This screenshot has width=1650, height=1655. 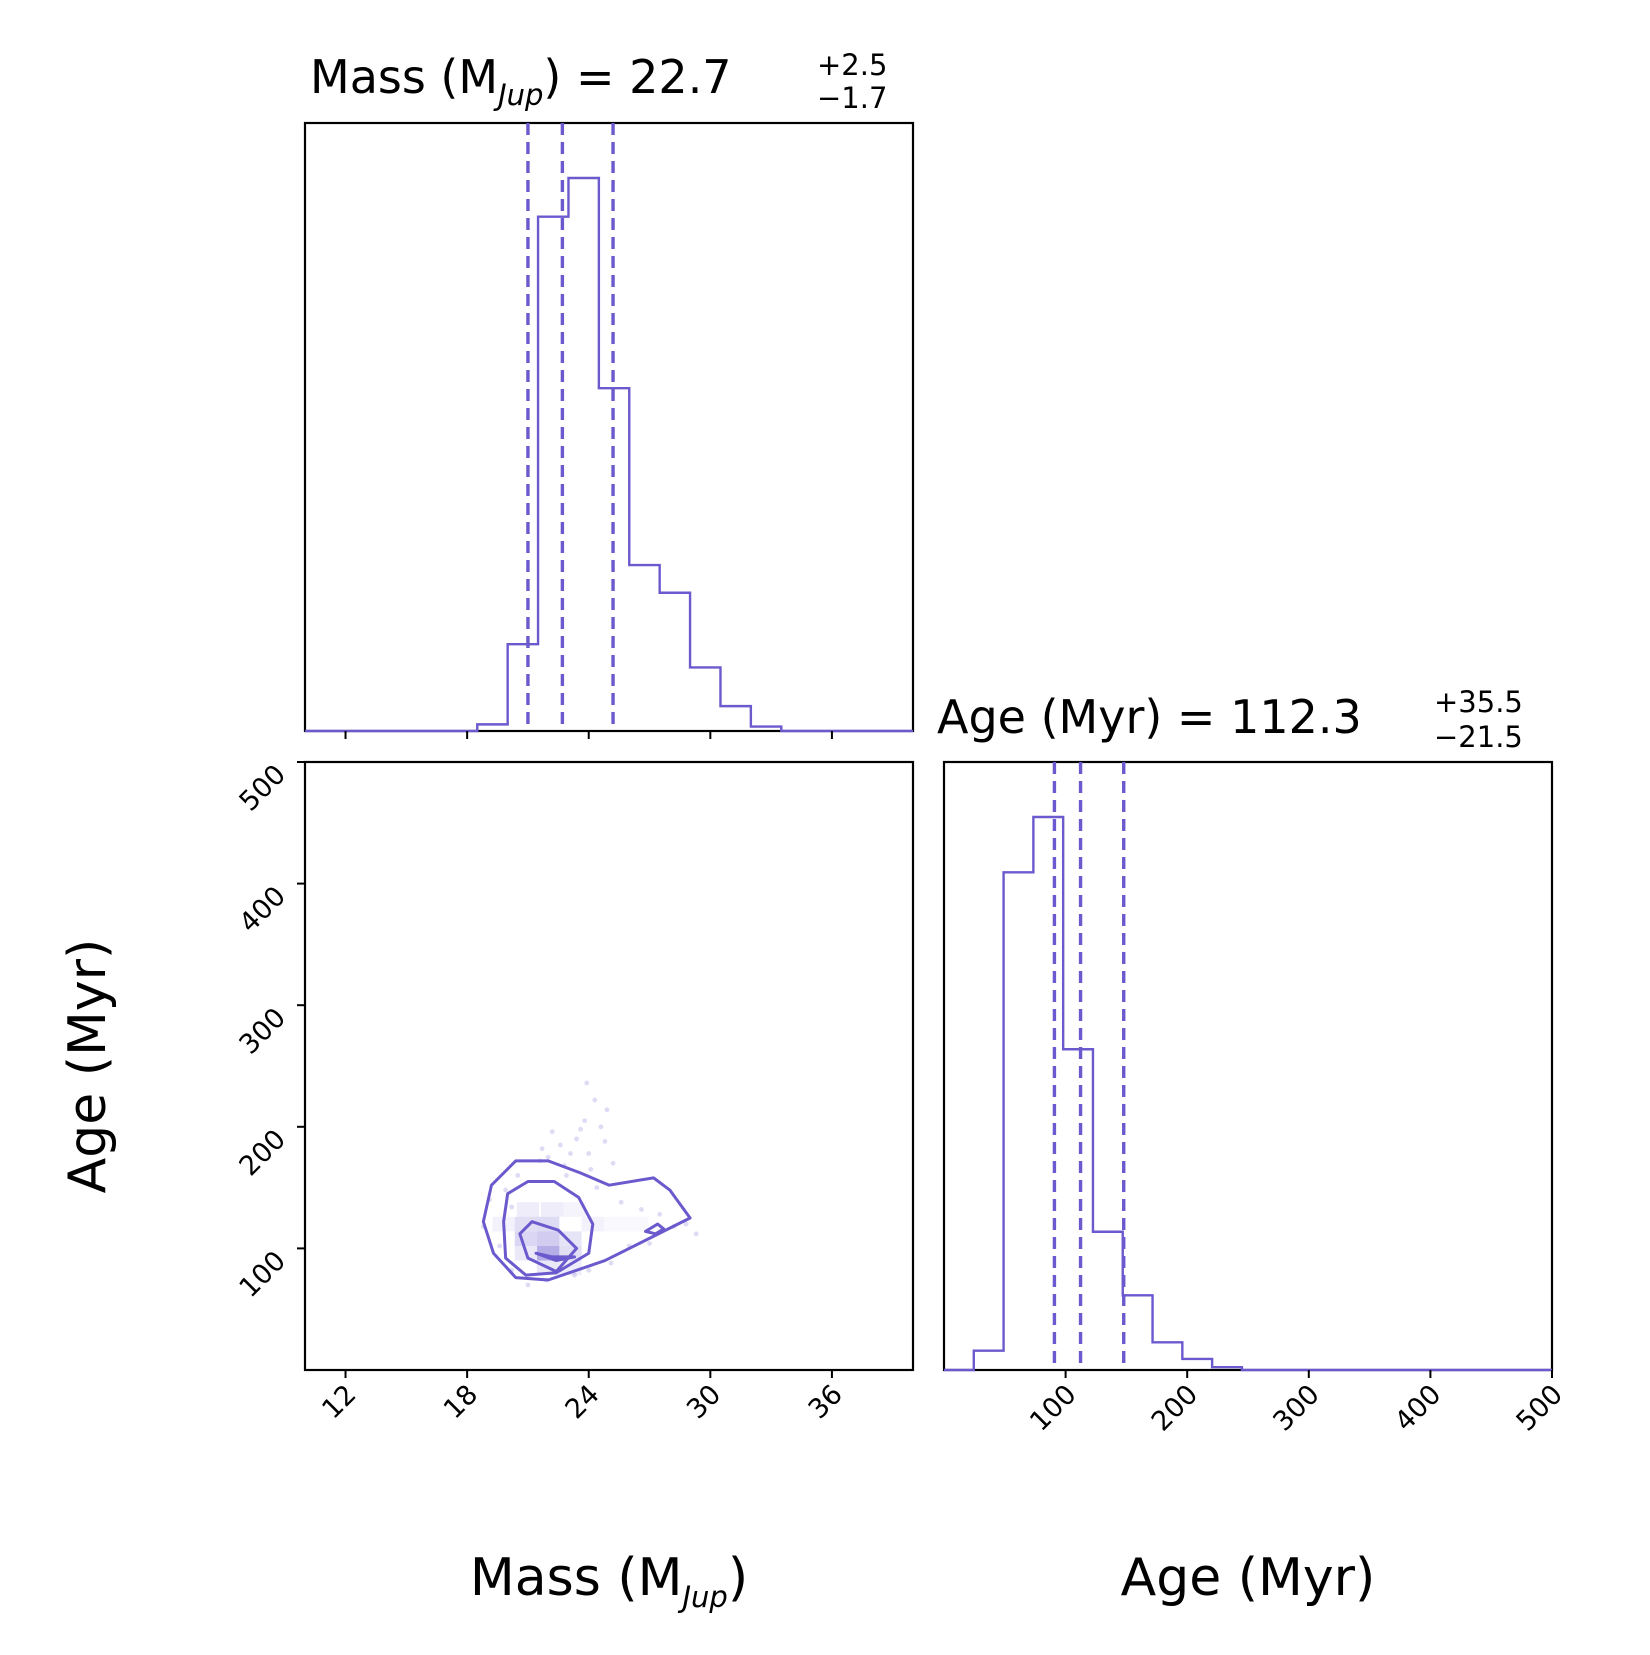 What do you see at coordinates (263, 910) in the screenshot?
I see `age-y-tick-label-3: 400` at bounding box center [263, 910].